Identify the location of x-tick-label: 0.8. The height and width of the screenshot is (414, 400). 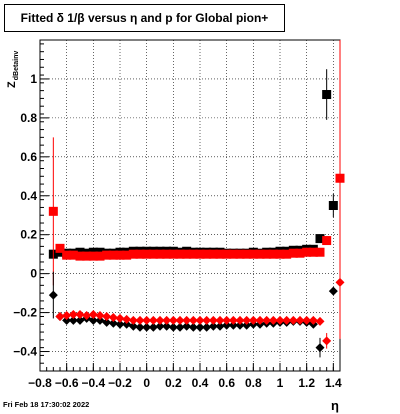
(253, 383).